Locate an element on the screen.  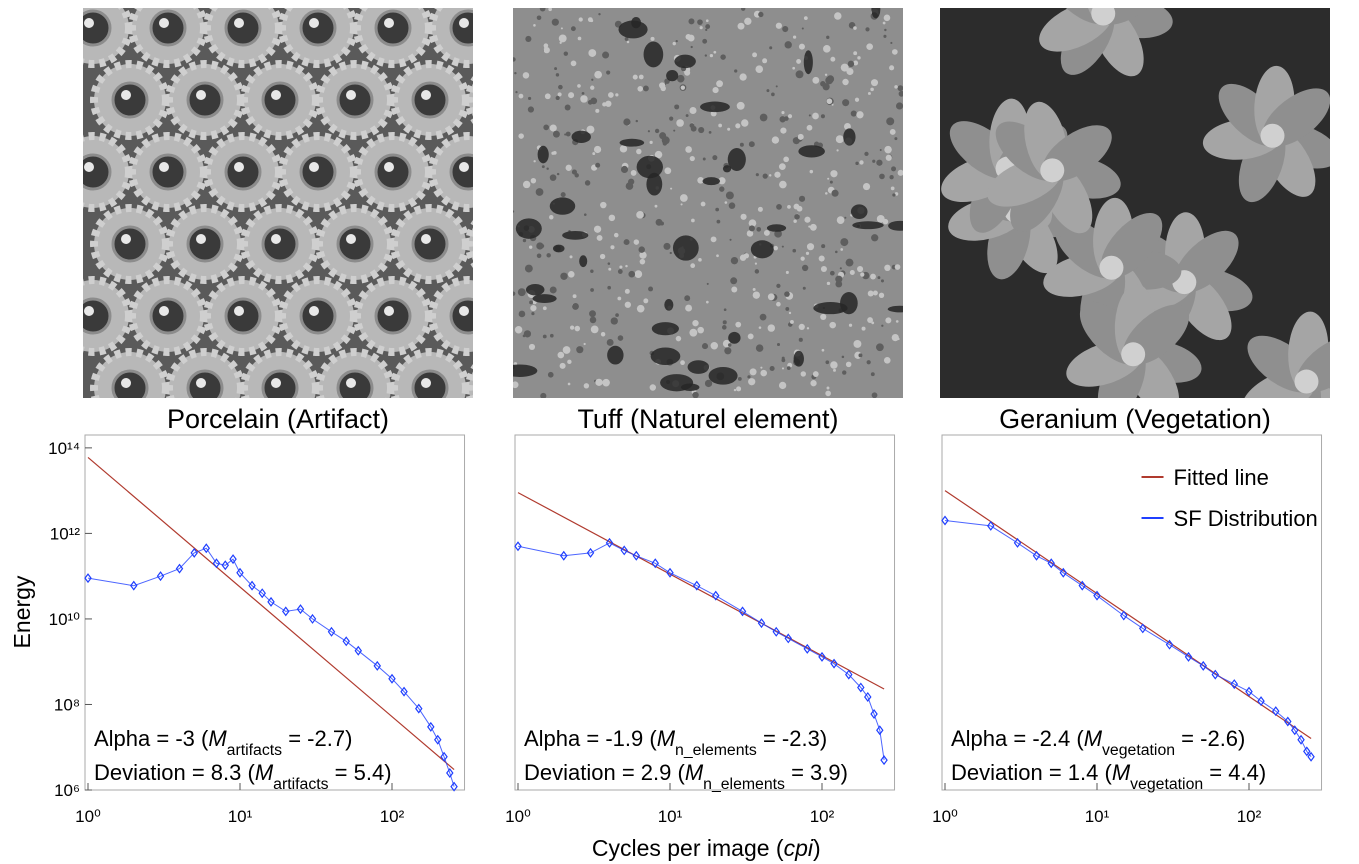
text-segment: Deviation = 8.3 ( is located at coordinates (174, 772).